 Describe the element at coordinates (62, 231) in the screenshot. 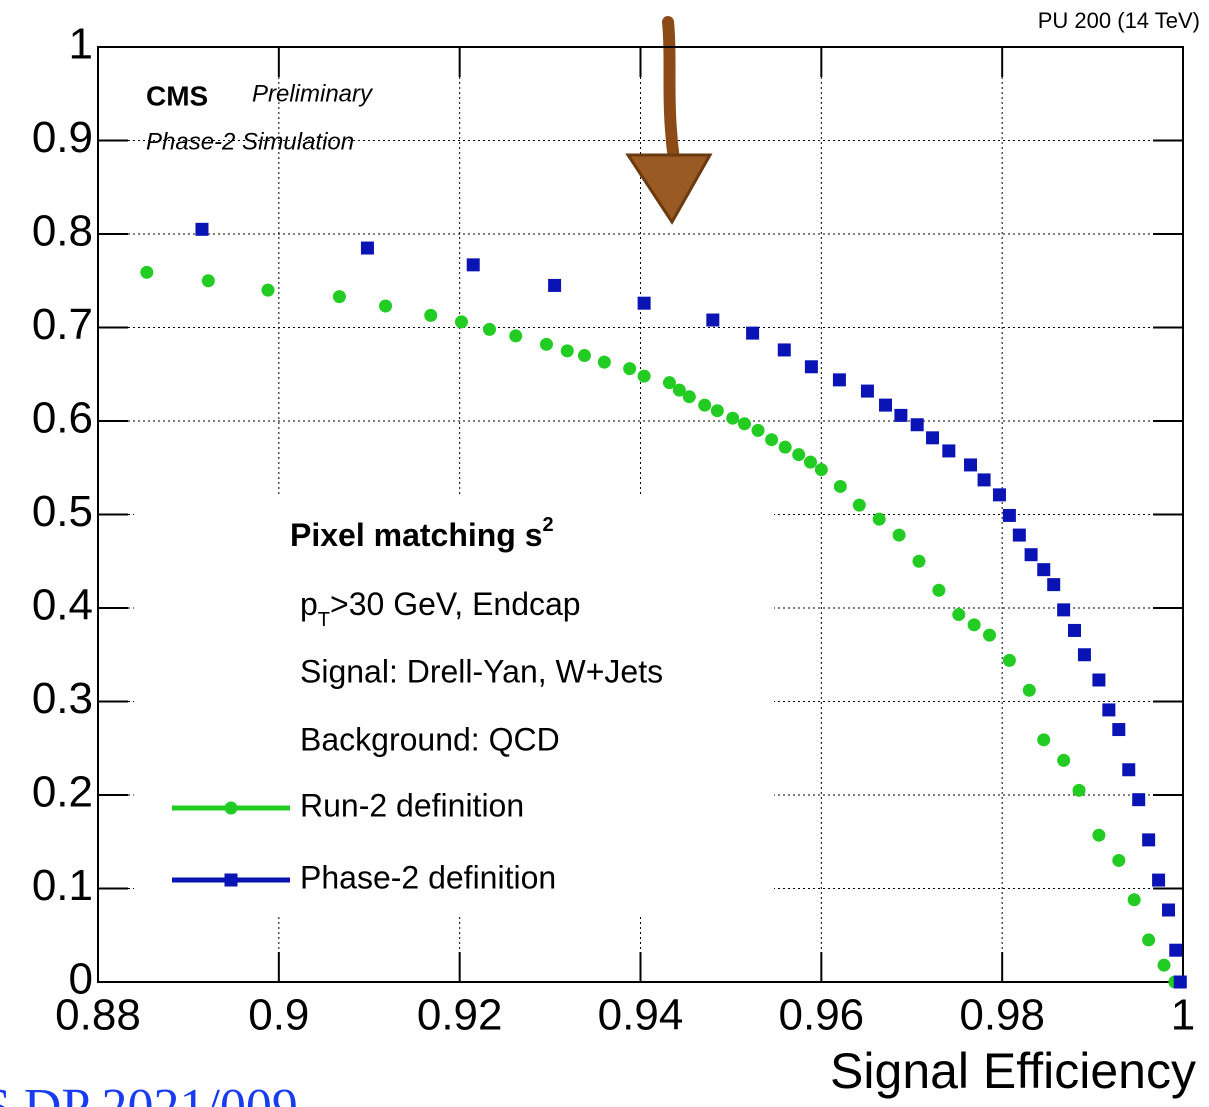

I see `y-tick-label: 0.8` at that location.